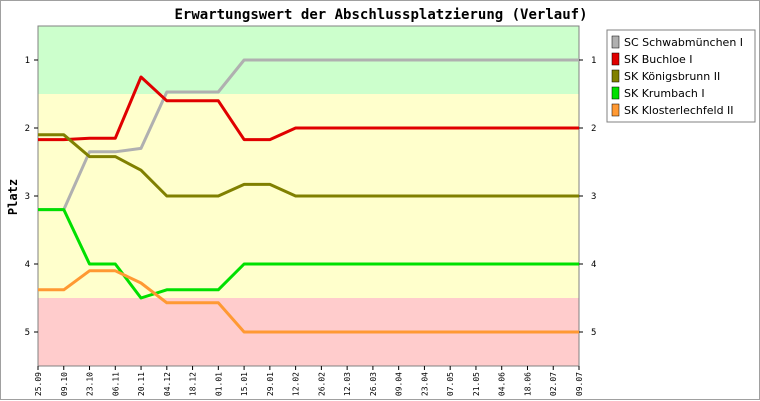  Describe the element at coordinates (270, 384) in the screenshot. I see `x-tick-label: 29.01` at that location.